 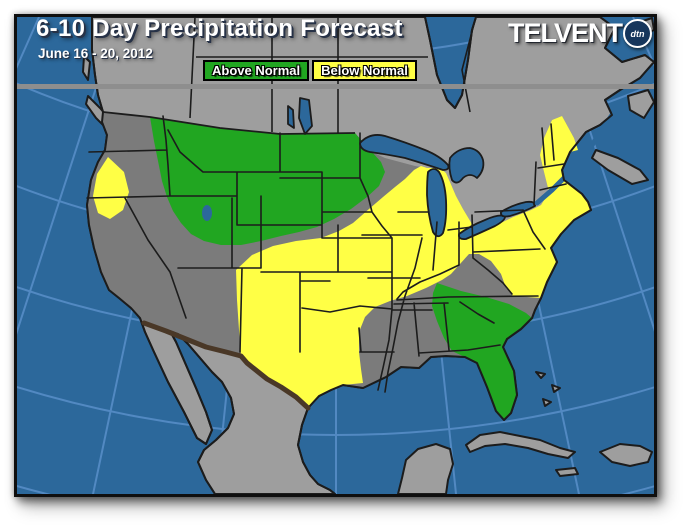 I want to click on separator-bar, so click(x=335, y=86).